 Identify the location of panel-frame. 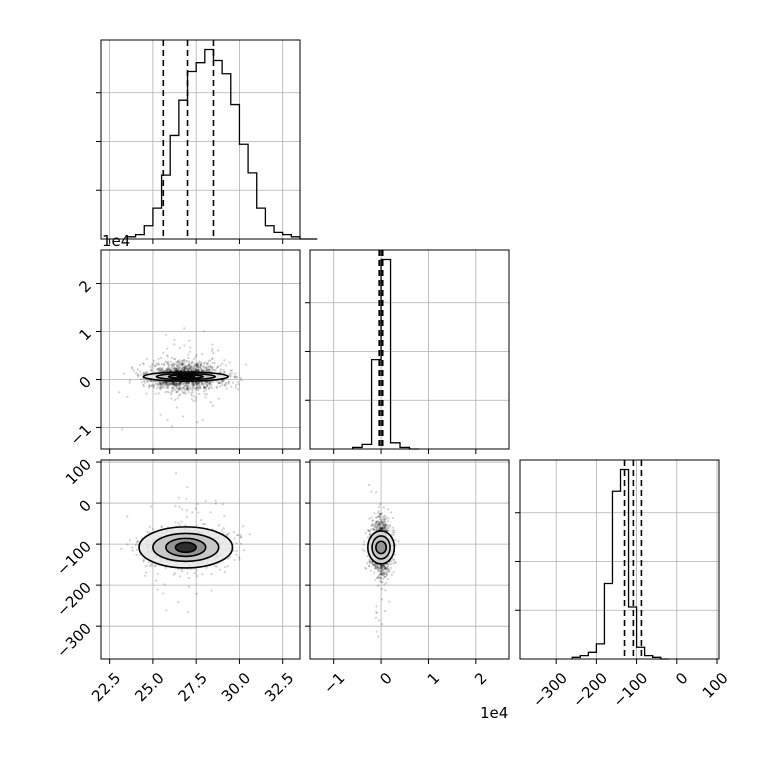
(409, 559).